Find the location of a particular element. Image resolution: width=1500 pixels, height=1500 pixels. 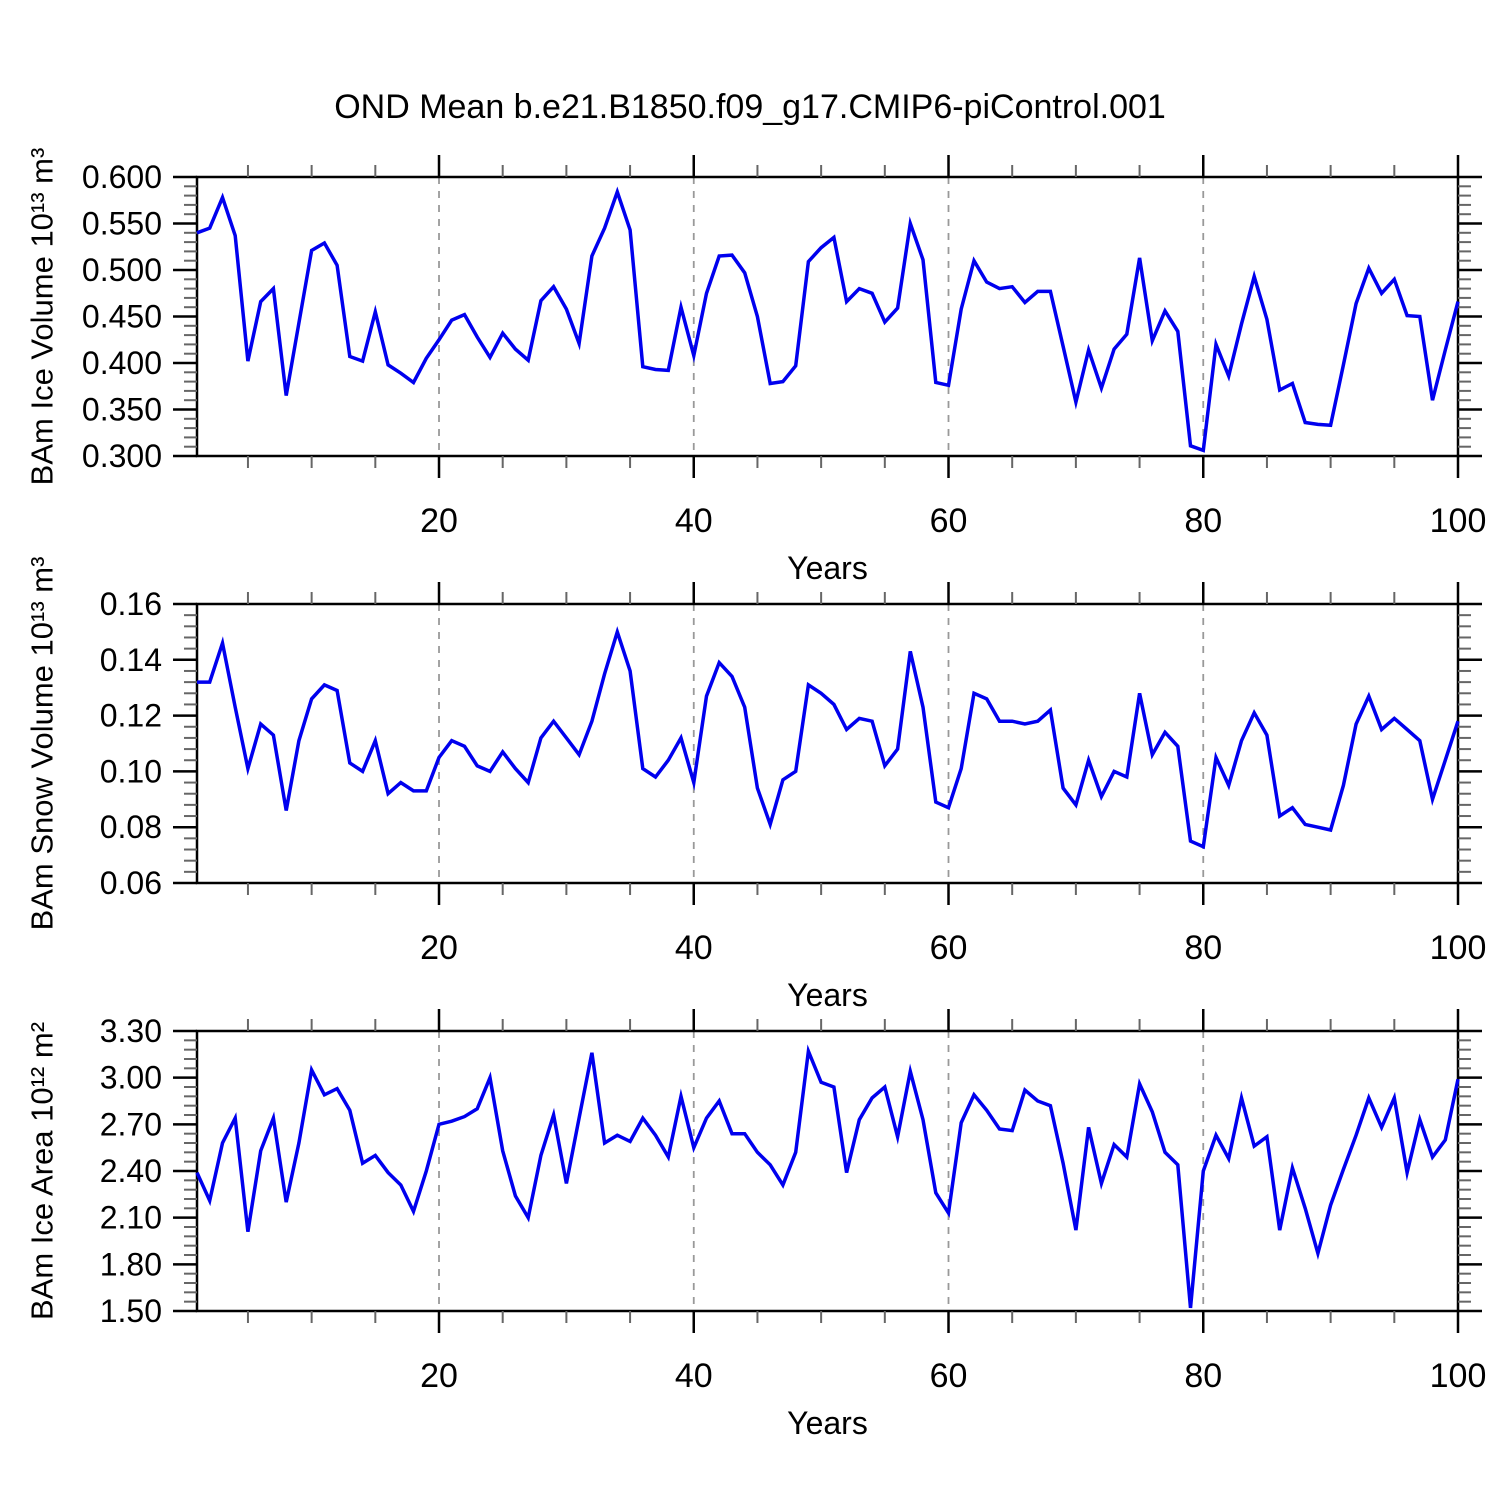

y-axis-title: BAm Ice Volume 10¹³ m³ is located at coordinates (42, 317).